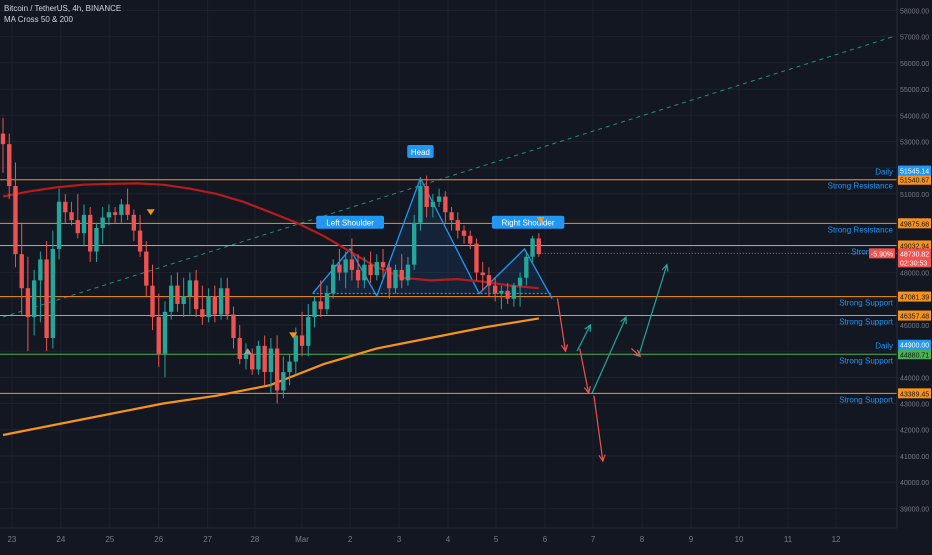  I want to click on ma-cross-marker, so click(150, 212).